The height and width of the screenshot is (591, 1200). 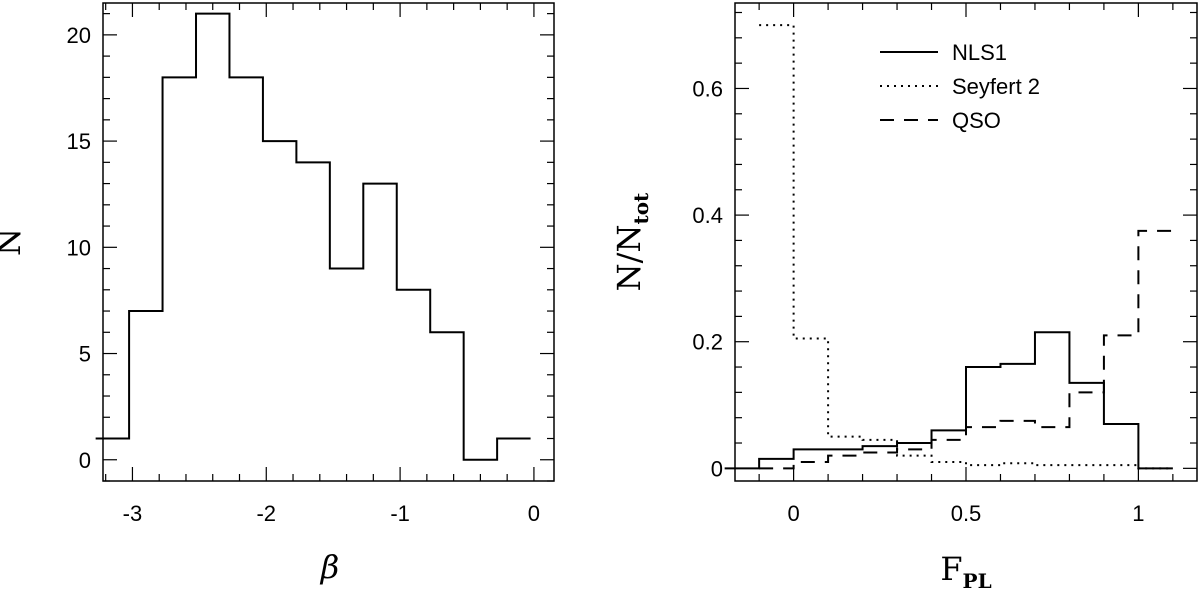 I want to click on x-tick-label: -2, so click(x=266, y=513).